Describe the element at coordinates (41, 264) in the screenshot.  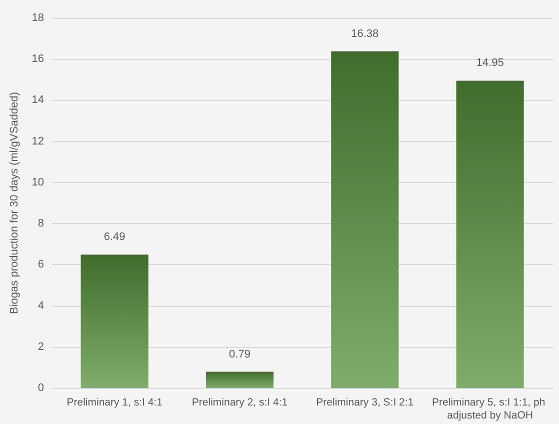
I see `y-tick-label: 6` at that location.